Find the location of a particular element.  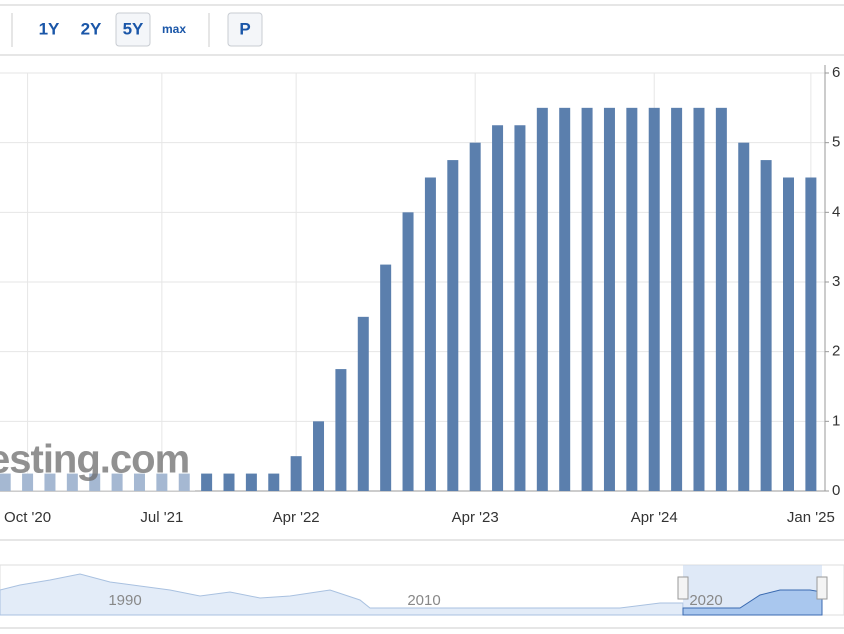

x-tick-label: Apr '22 is located at coordinates (296, 517).